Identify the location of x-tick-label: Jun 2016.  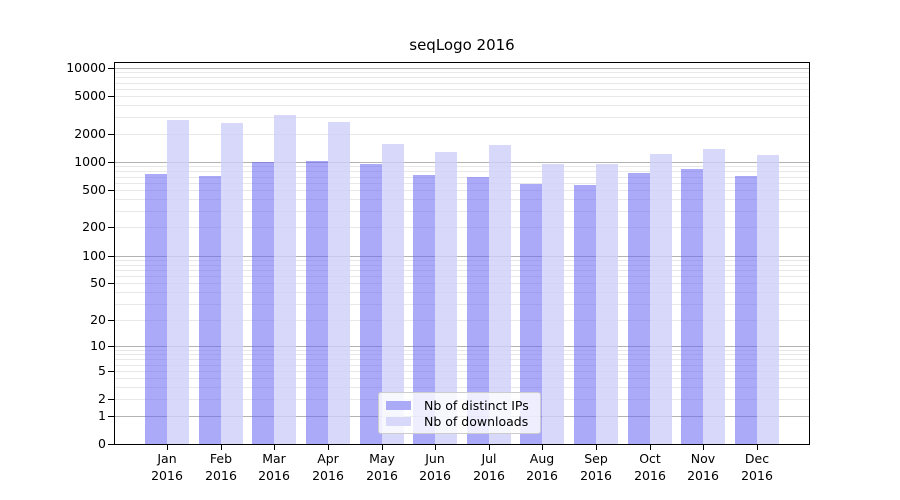
(435, 467).